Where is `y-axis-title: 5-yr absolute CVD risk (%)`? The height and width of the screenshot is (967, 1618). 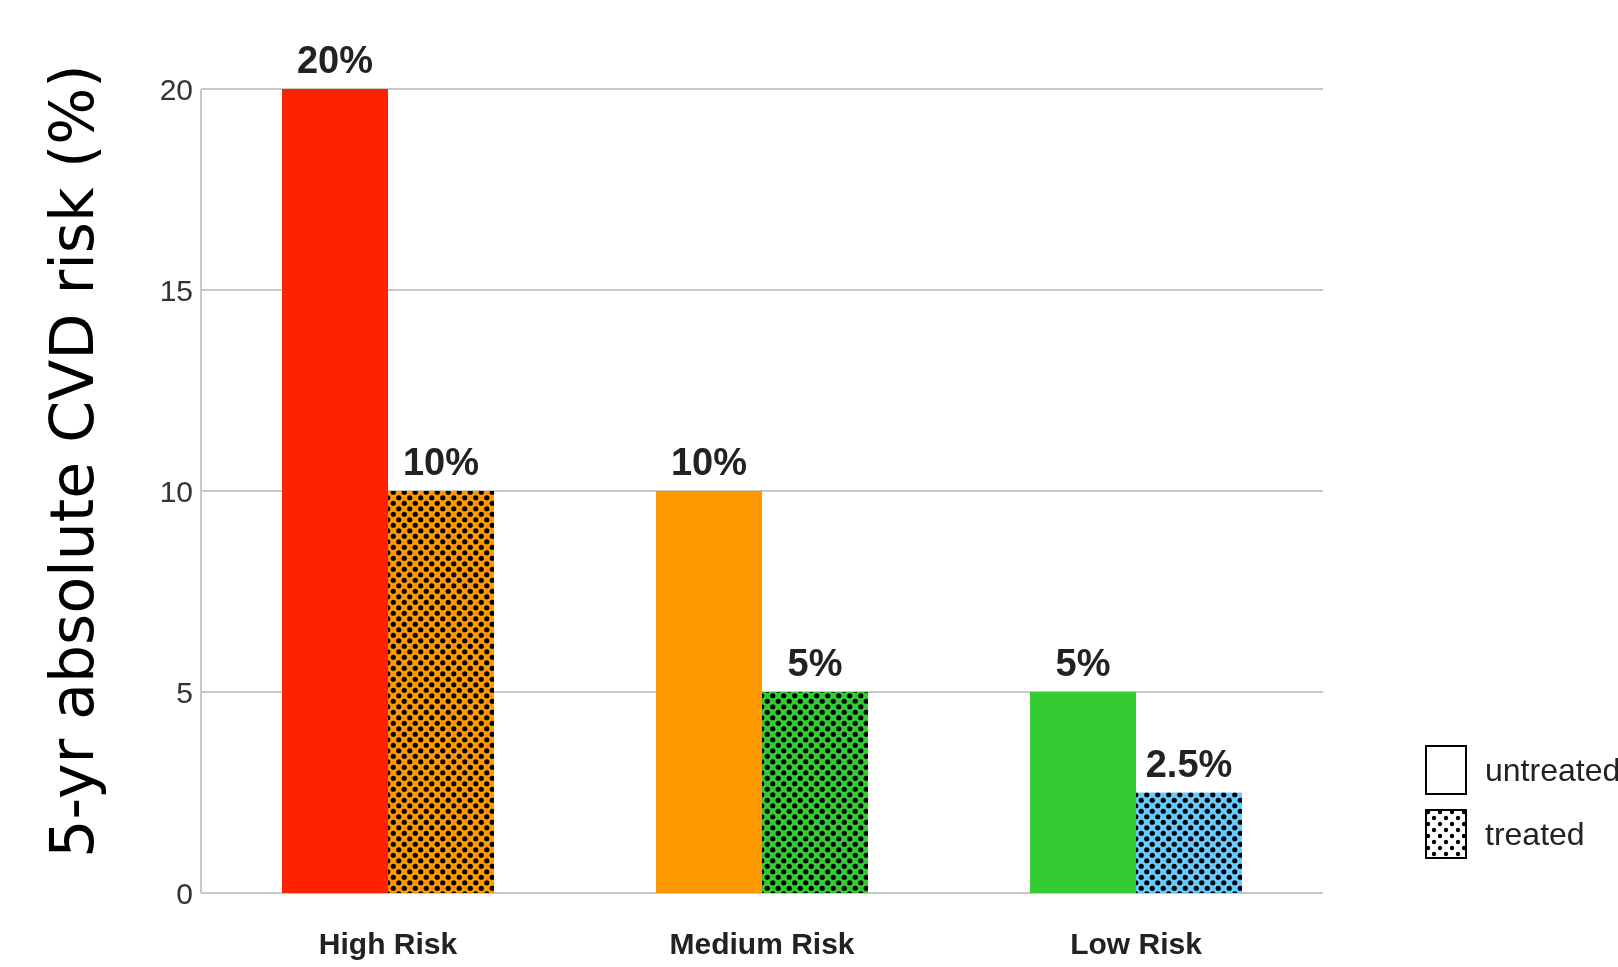
y-axis-title: 5-yr absolute CVD risk (%) is located at coordinates (72, 461).